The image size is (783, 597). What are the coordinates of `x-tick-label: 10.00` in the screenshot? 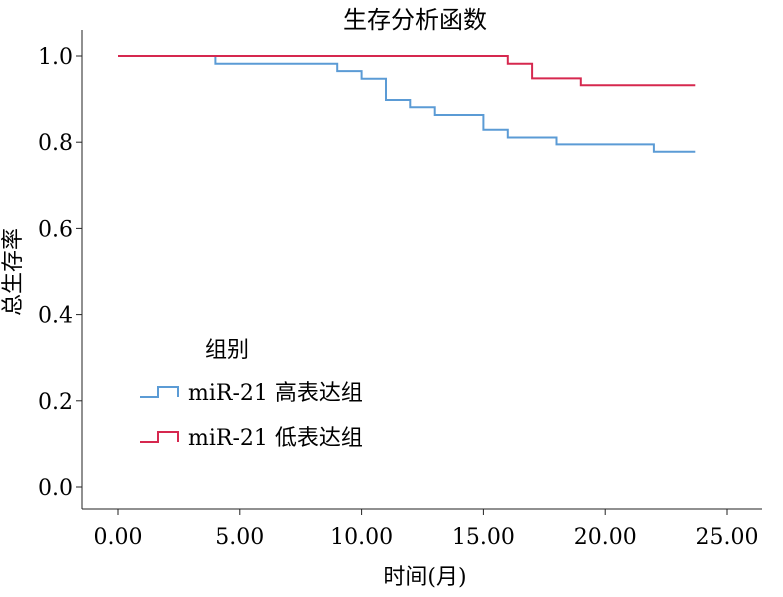 It's located at (361, 537).